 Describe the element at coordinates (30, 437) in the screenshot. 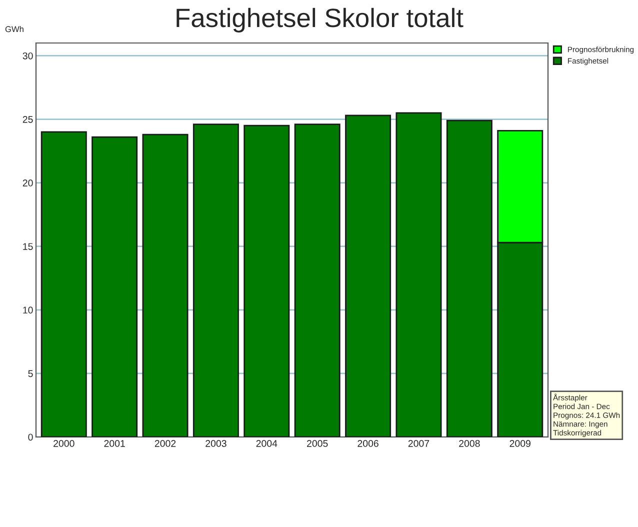

I see `y-tick-label: 0` at that location.